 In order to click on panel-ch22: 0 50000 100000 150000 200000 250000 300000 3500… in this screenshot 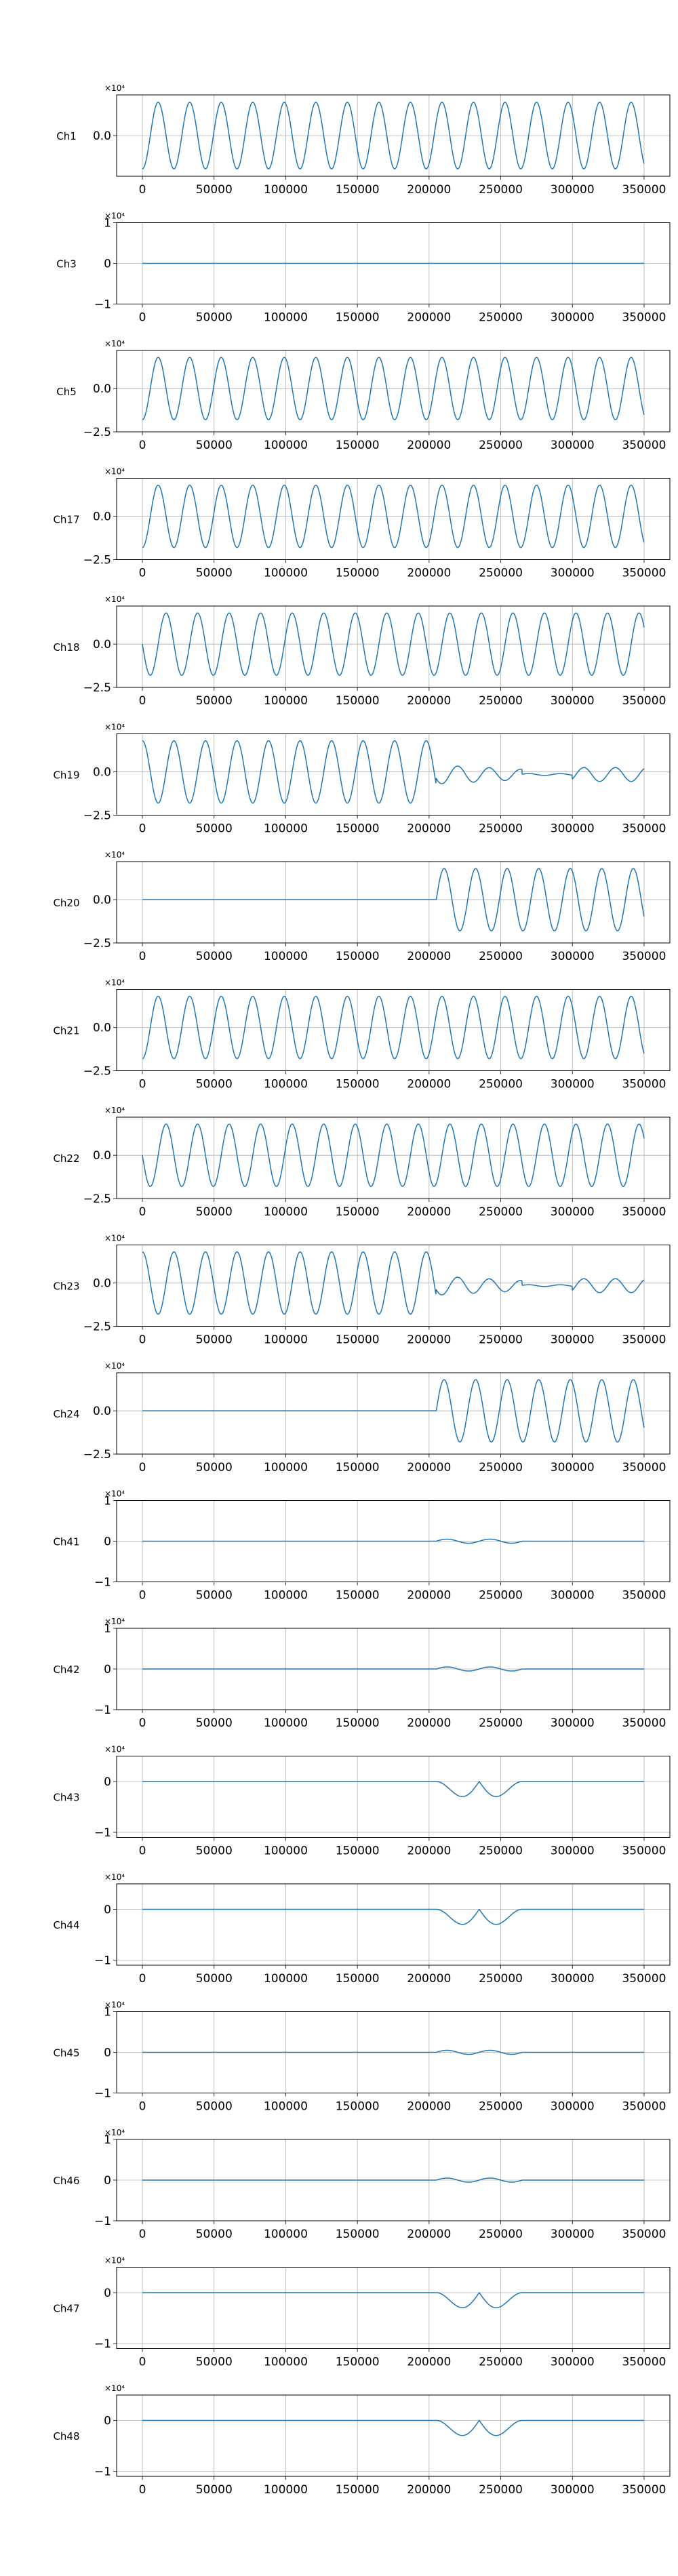, I will do `click(362, 1162)`.